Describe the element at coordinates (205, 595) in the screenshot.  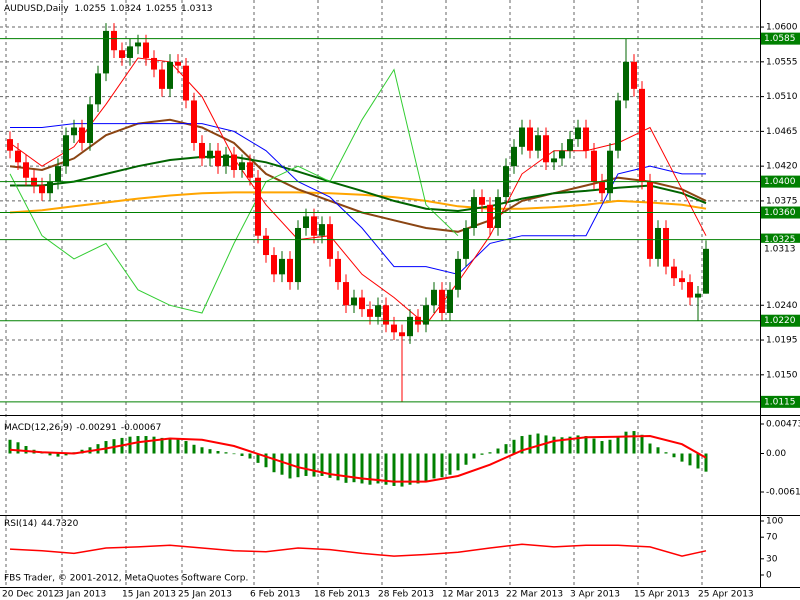
I see `x-tick-label: 25 Jan 2013` at that location.